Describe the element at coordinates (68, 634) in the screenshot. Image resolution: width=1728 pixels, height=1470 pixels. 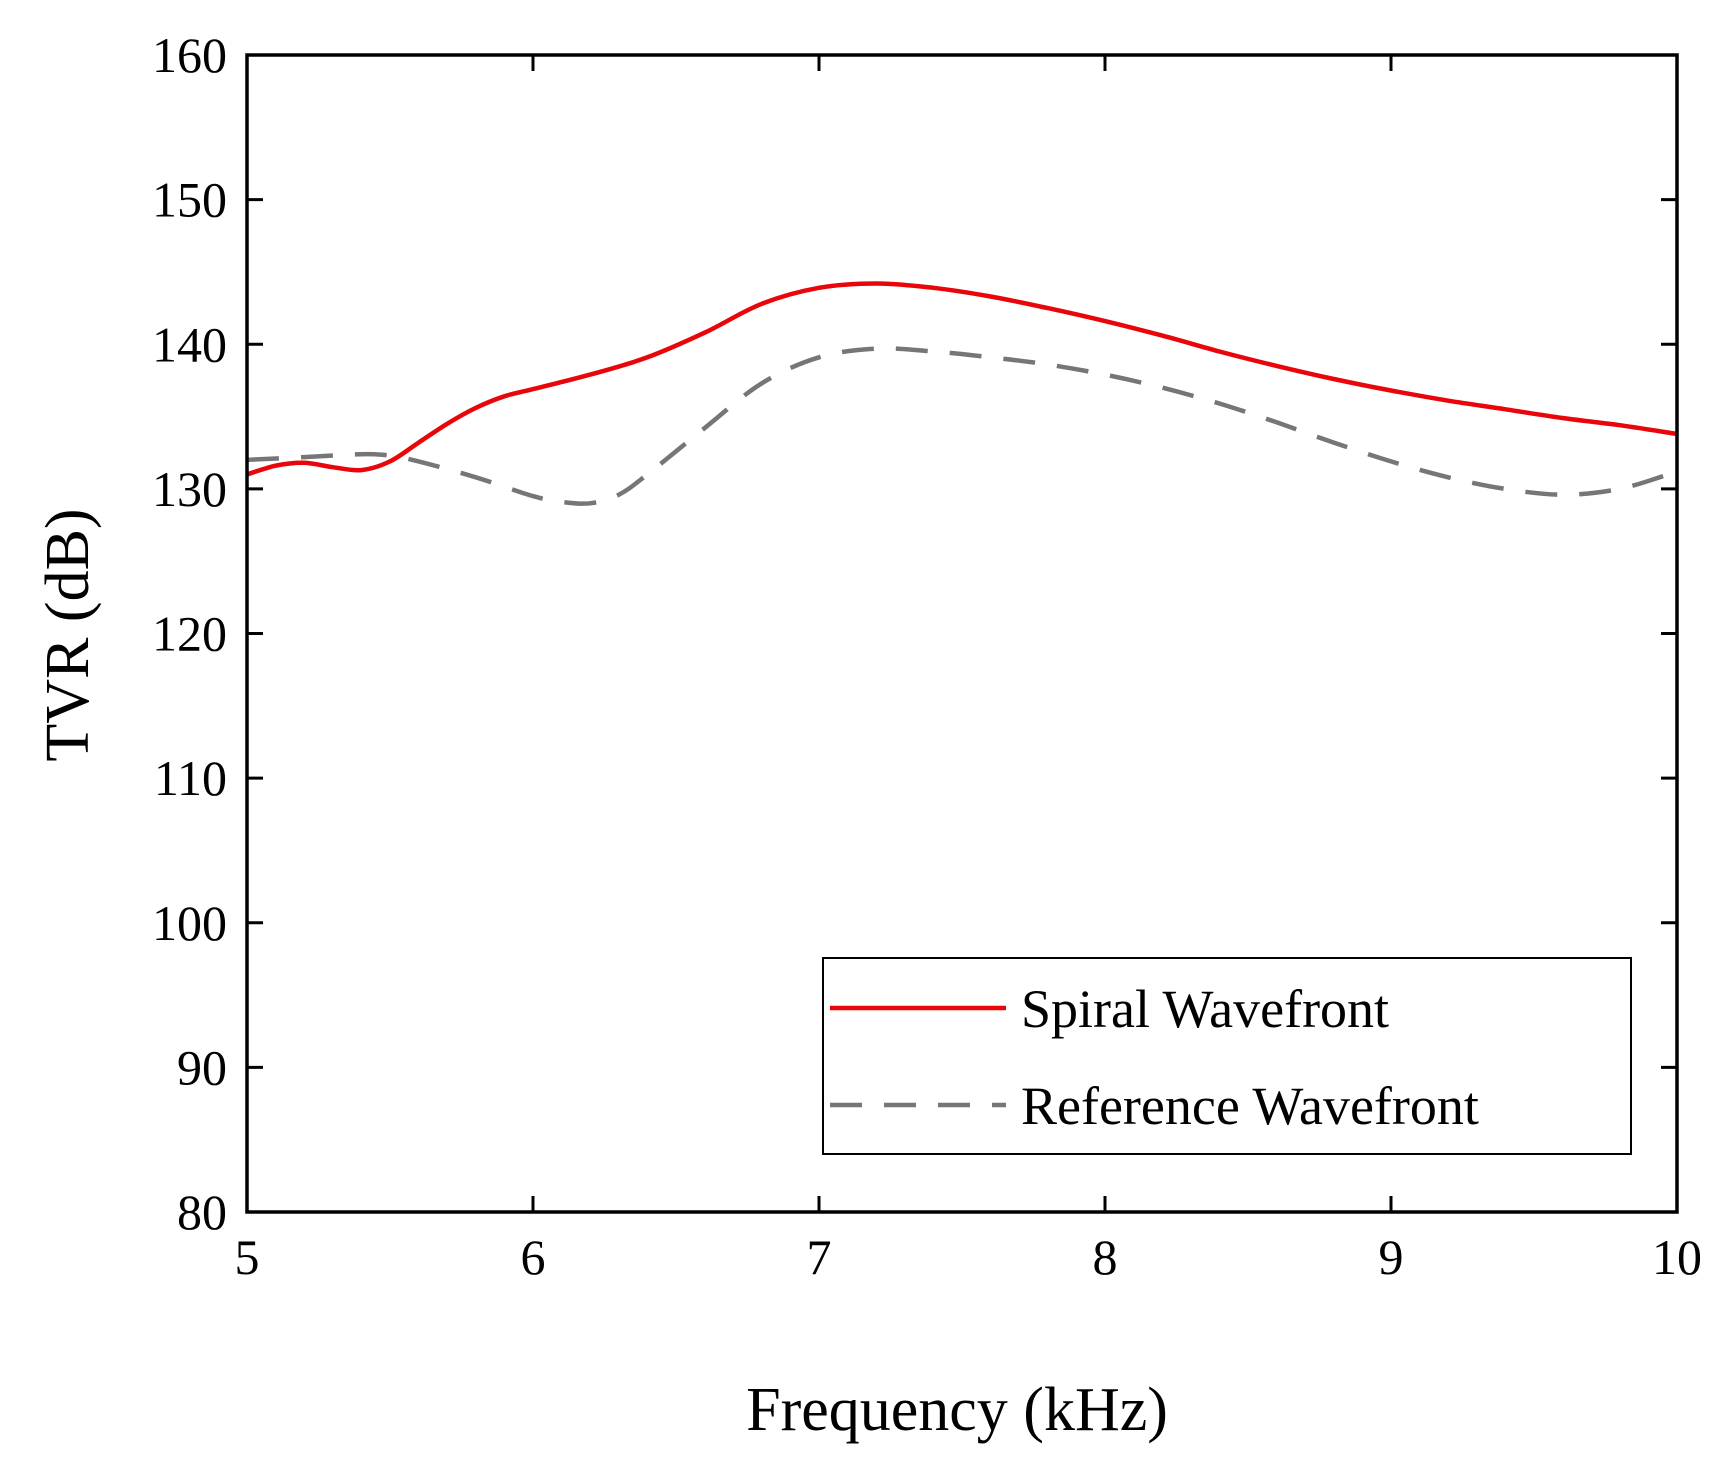
I see `y-axis-label: TVR (dB)` at that location.